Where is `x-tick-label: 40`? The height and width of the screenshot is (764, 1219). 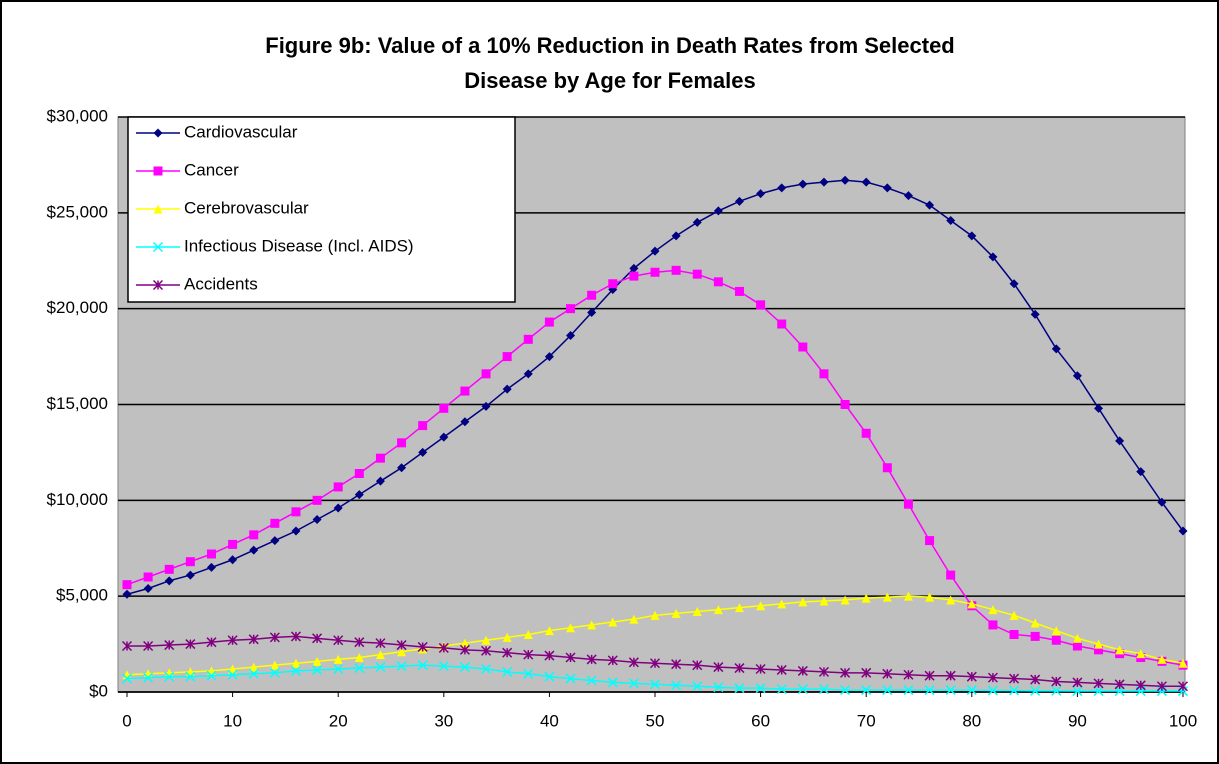
x-tick-label: 40 is located at coordinates (549, 720).